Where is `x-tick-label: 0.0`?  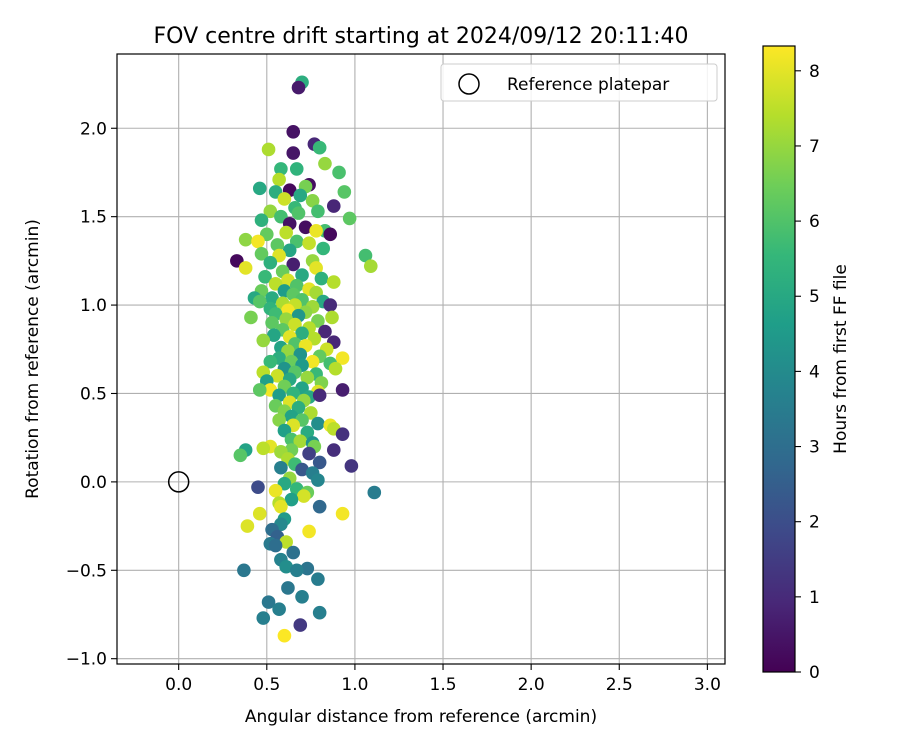
x-tick-label: 0.0 is located at coordinates (178, 685).